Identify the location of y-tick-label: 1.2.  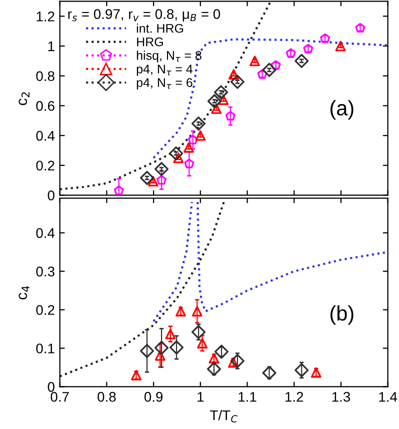
(45, 17).